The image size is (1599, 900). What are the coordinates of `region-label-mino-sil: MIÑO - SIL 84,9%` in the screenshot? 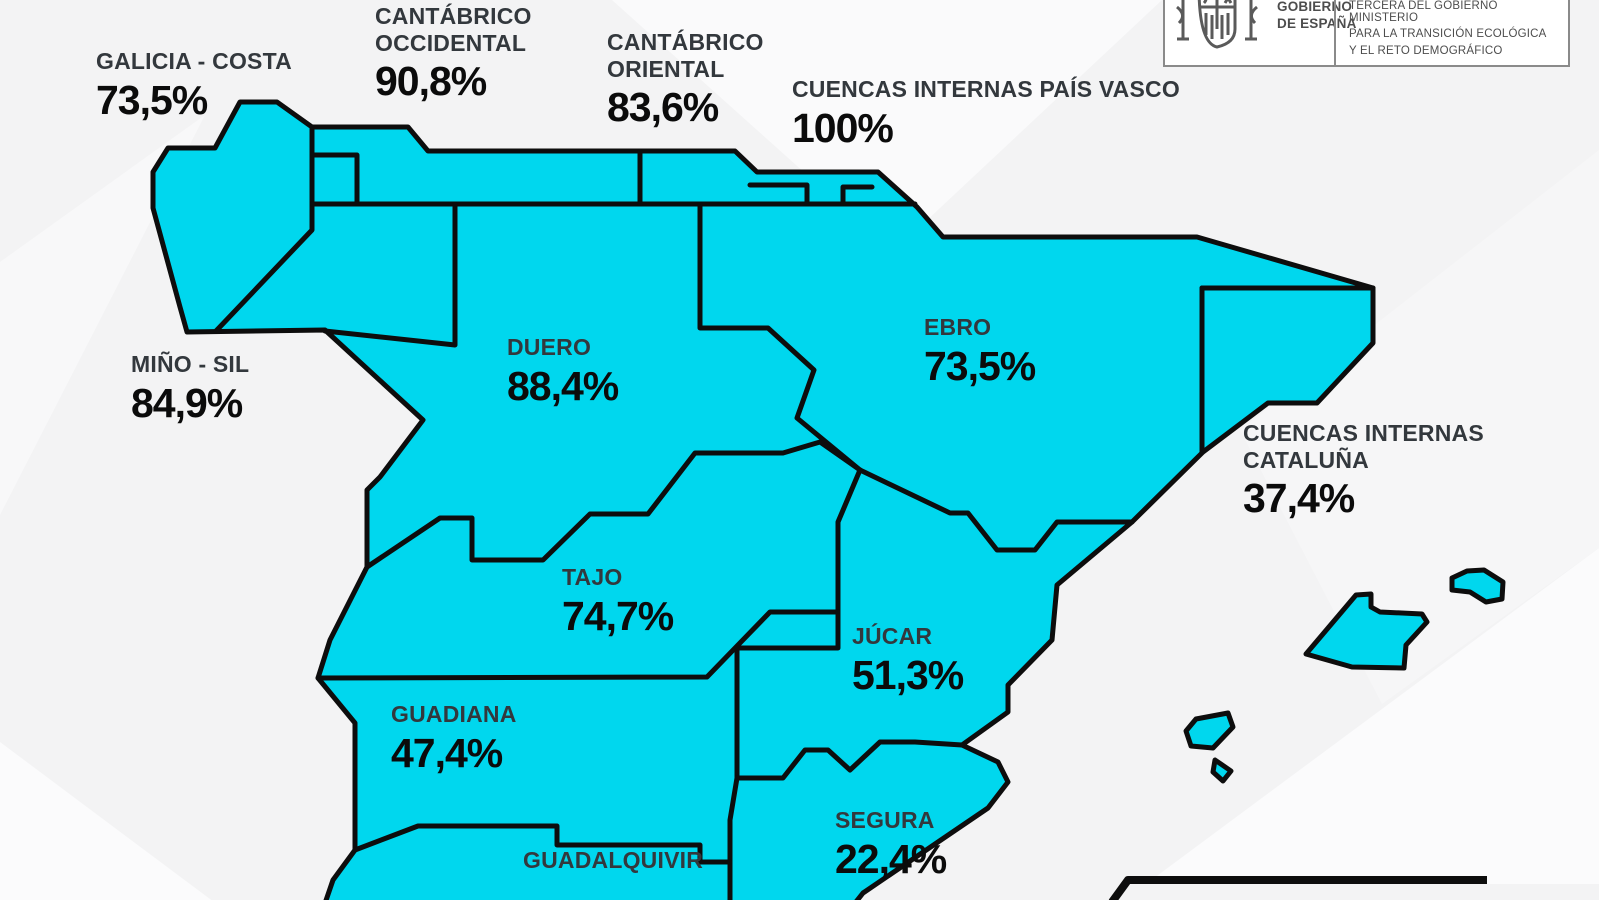 It's located at (190, 387).